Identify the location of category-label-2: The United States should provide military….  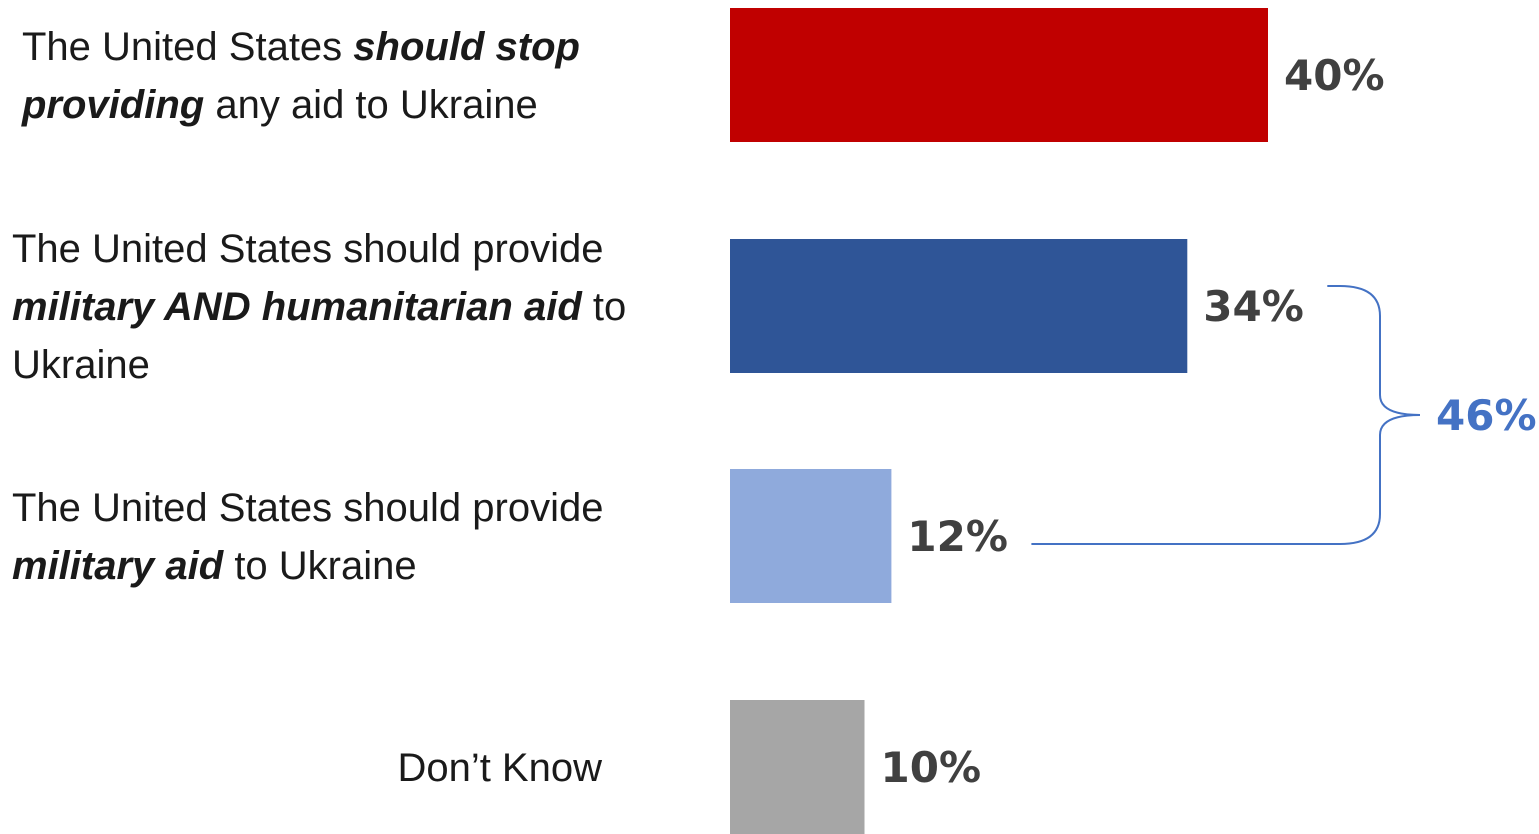
(319, 307).